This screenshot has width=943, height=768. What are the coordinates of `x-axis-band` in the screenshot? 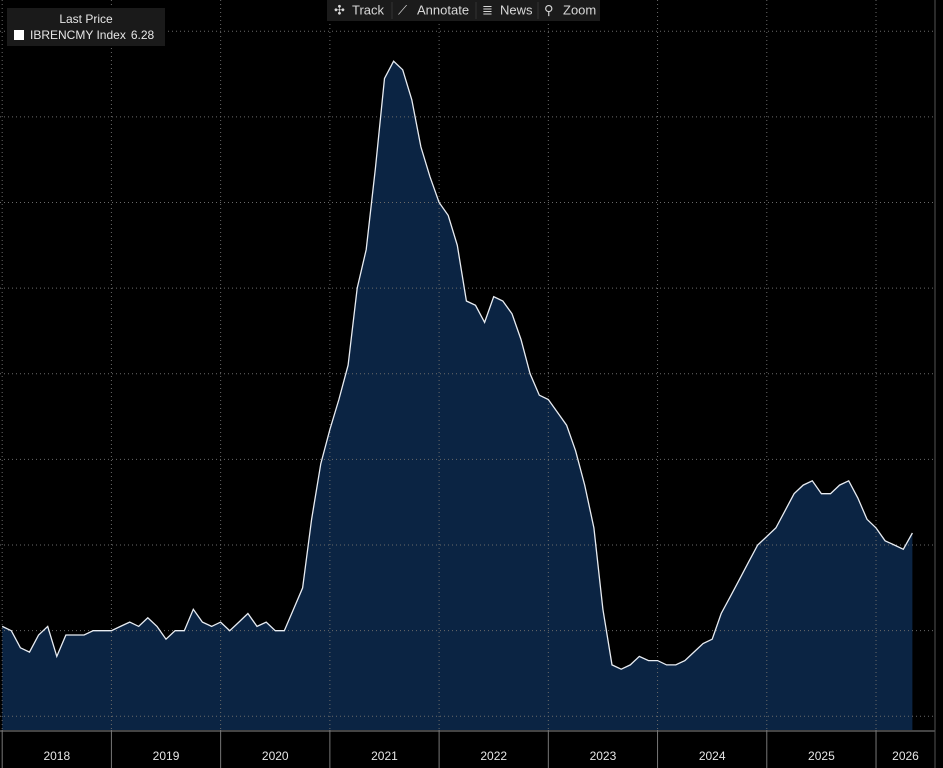 It's located at (471, 749).